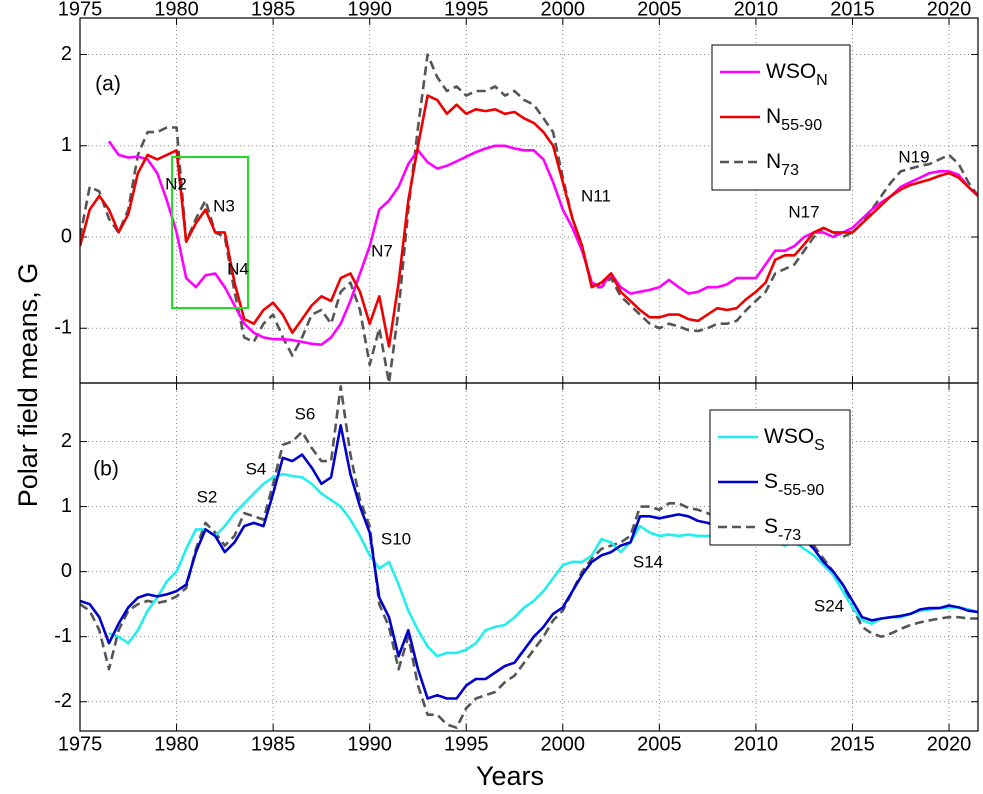 Image resolution: width=983 pixels, height=794 pixels. Describe the element at coordinates (913, 156) in the screenshot. I see `annotation: N19` at that location.